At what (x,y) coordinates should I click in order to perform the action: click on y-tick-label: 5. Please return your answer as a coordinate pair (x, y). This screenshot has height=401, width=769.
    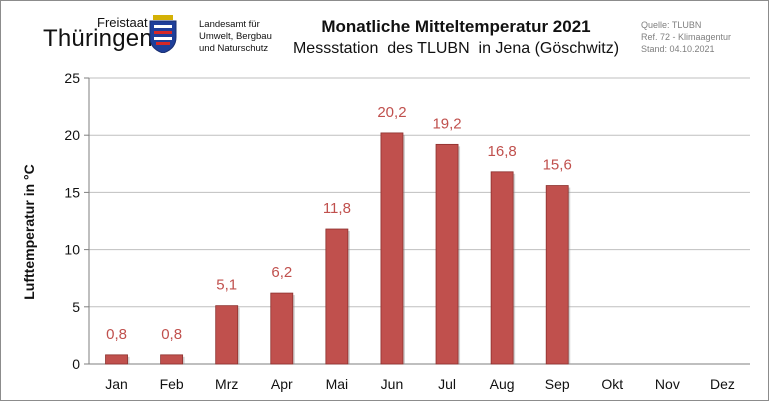
    Looking at the image, I should click on (76, 307).